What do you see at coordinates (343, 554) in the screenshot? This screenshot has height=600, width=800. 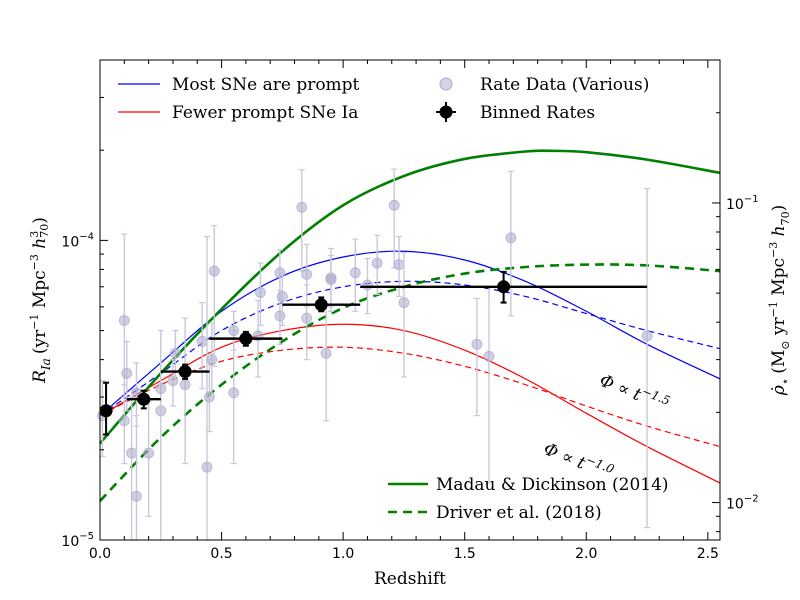 I see `x-tick-label-2: 1.0` at bounding box center [343, 554].